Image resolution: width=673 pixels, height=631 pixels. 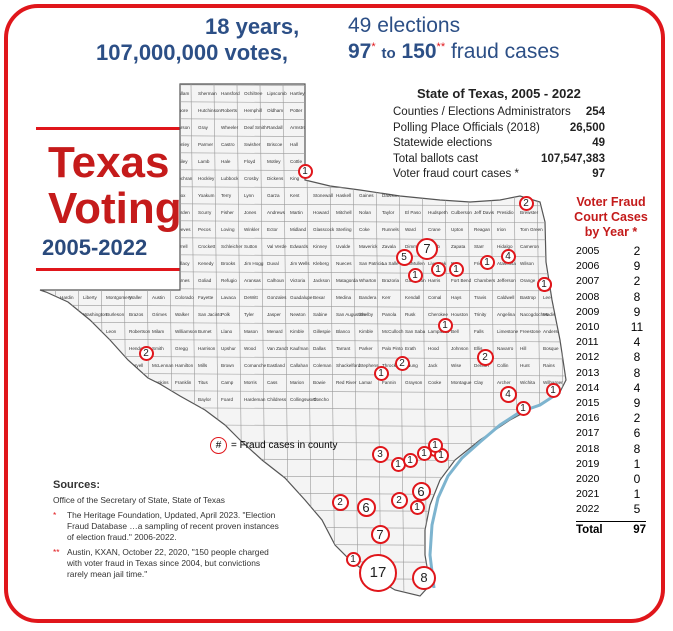 What do you see at coordinates (391, 280) in the screenshot?
I see `county-label: Brazoria` at bounding box center [391, 280].